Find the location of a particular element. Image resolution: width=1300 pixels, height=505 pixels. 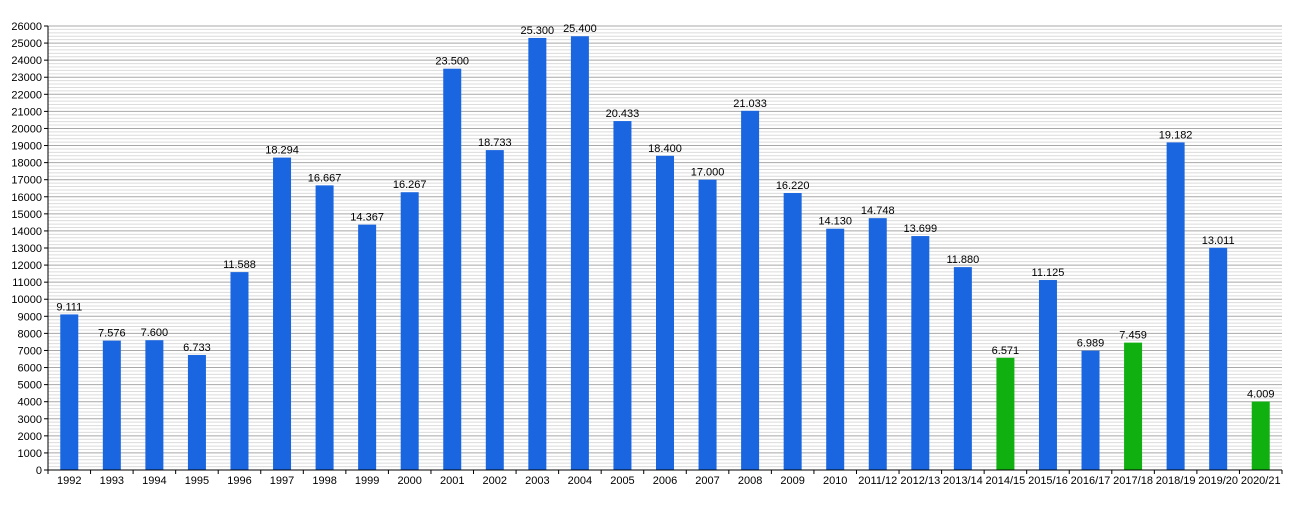

y-tick-label: 16000 is located at coordinates (26, 198).